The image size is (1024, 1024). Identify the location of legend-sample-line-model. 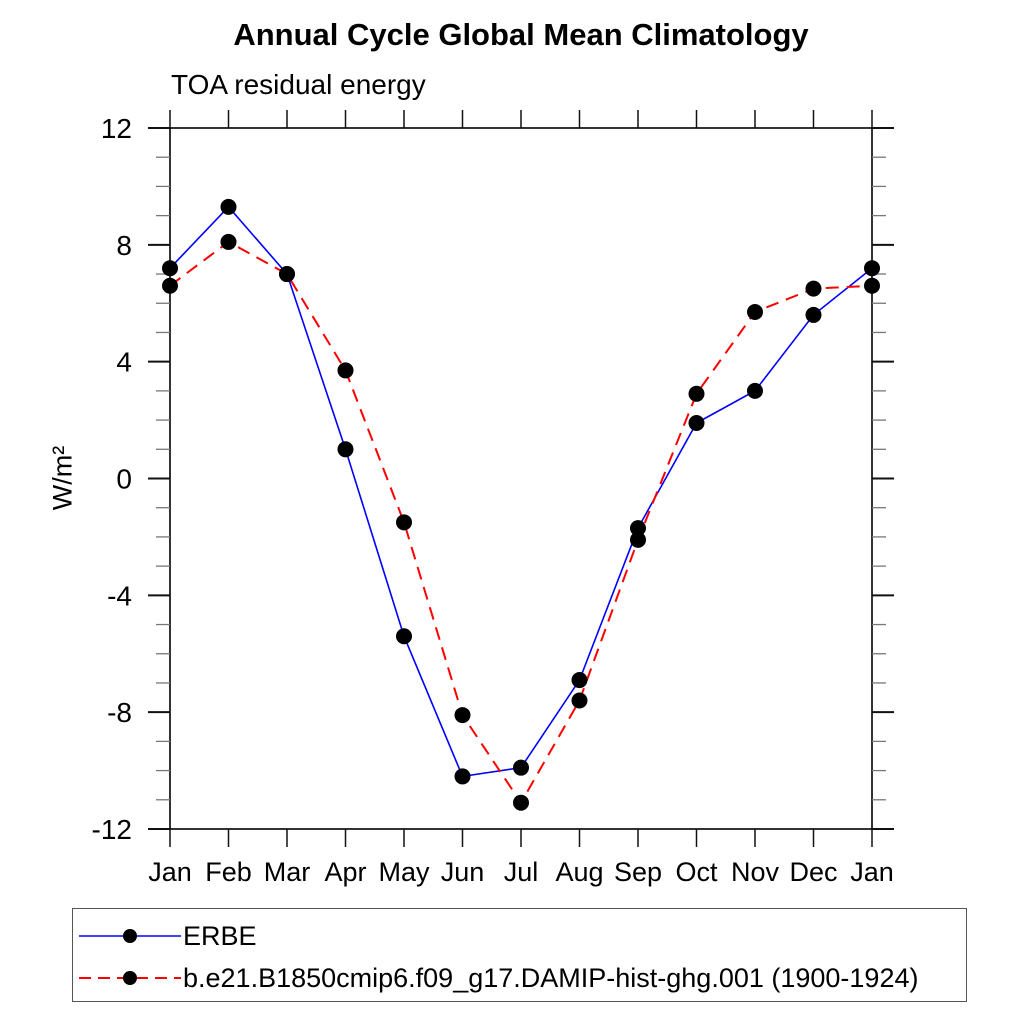
(130, 978).